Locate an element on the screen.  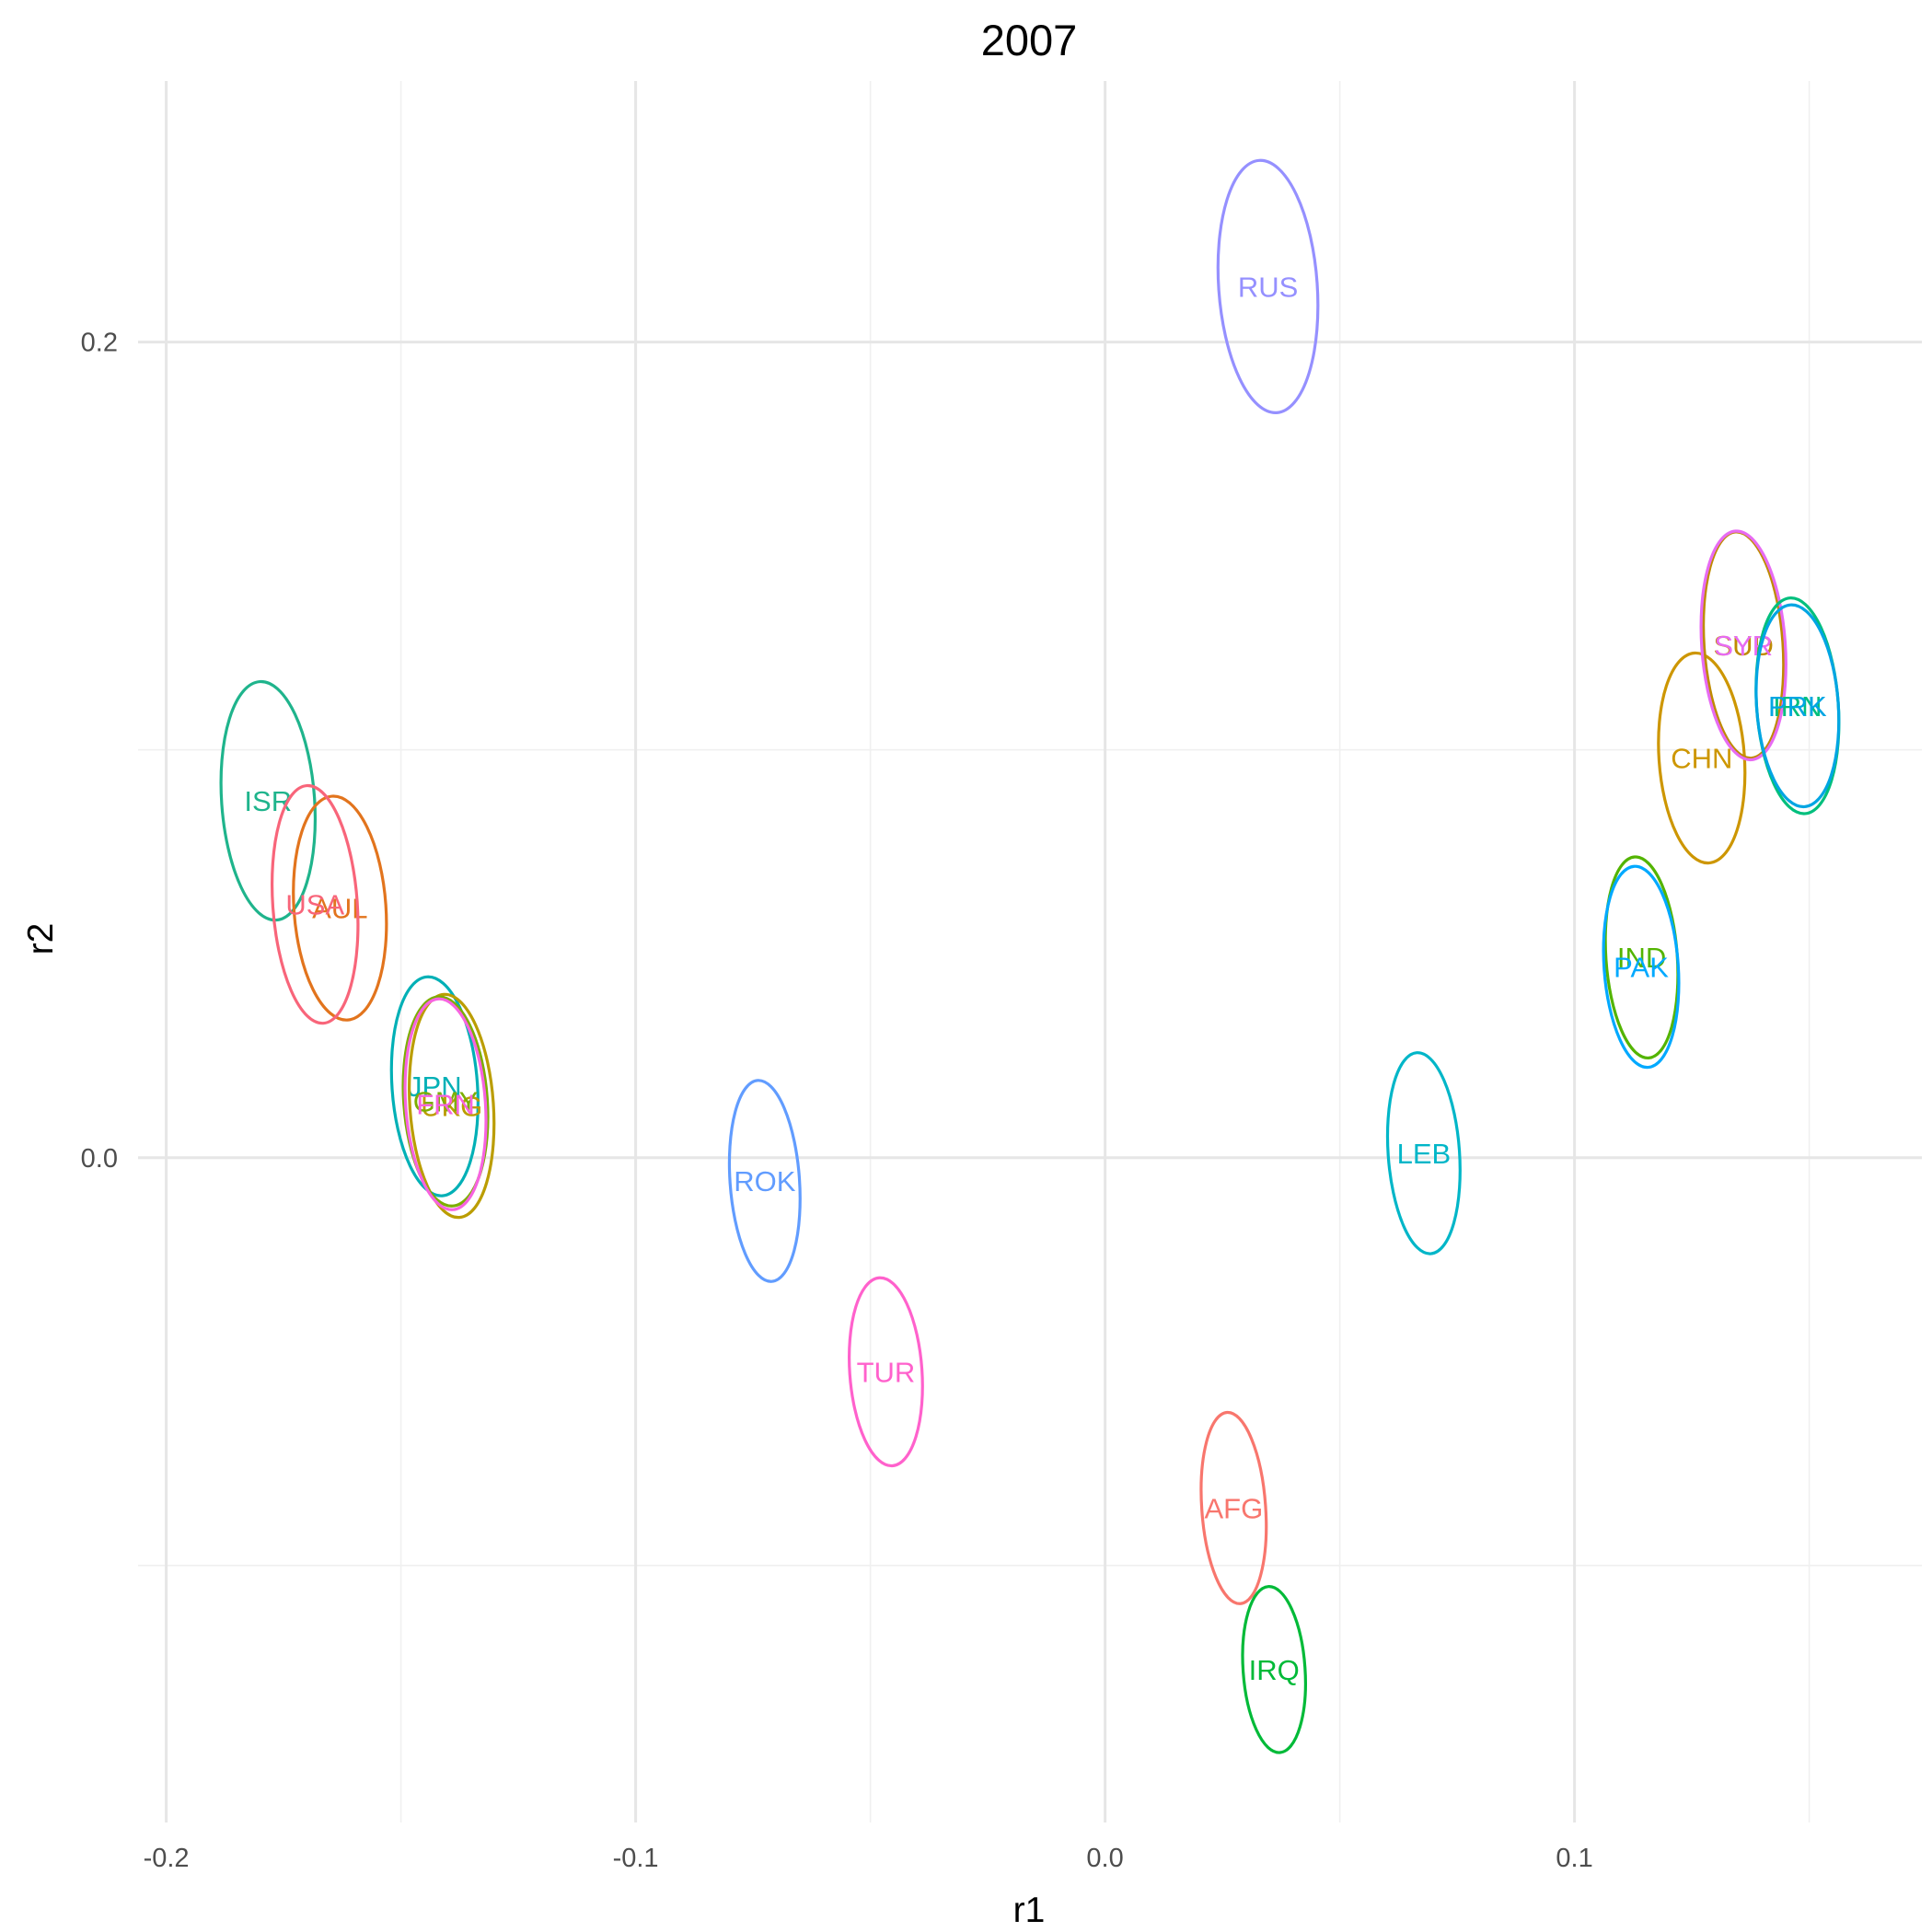
point-label: IND is located at coordinates (1641, 958).